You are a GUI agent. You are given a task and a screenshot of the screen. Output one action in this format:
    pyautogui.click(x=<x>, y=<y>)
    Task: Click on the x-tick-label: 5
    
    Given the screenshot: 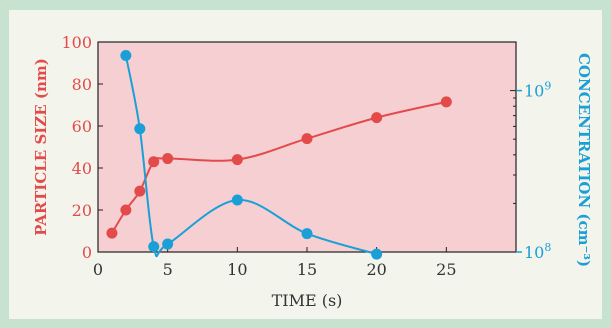 What is the action you would take?
    pyautogui.click(x=168, y=269)
    